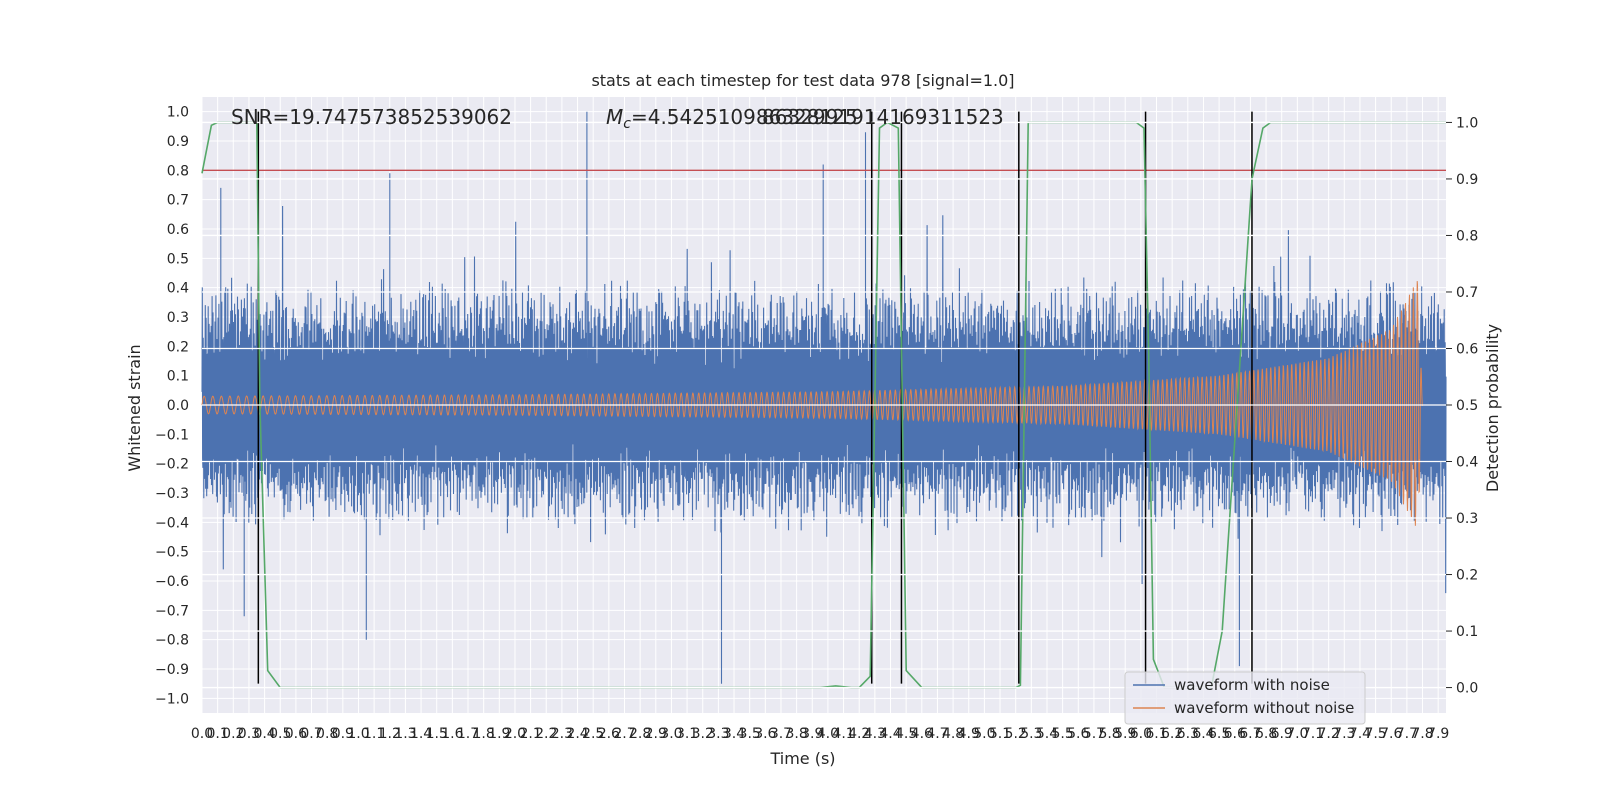  I want to click on x-axis-label: Time (s), so click(802, 758).